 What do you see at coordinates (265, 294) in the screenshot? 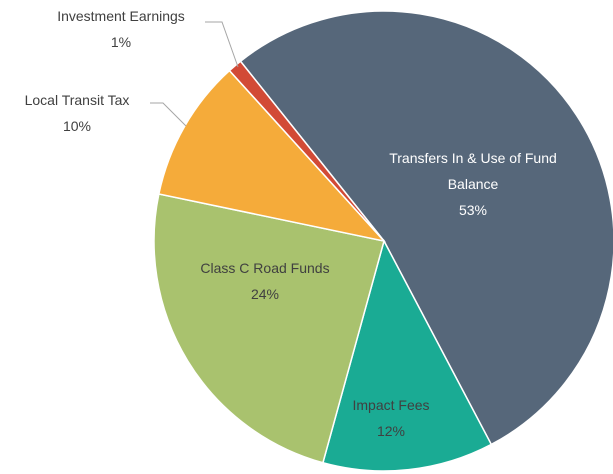
I see `value-label: 24%` at bounding box center [265, 294].